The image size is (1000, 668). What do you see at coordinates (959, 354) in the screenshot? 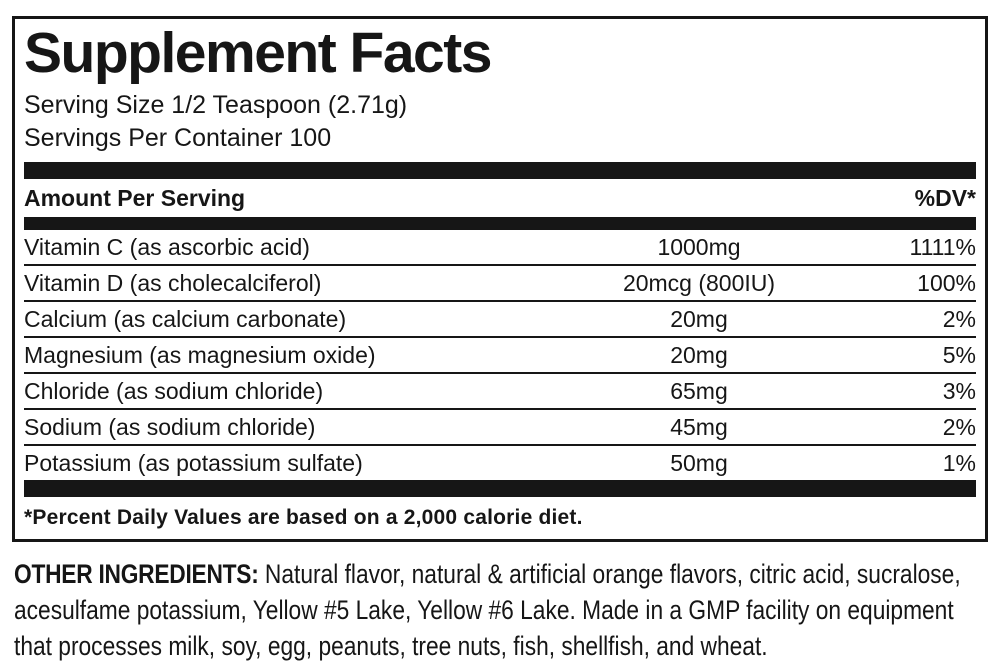
I see `nutrient-dv: 5%` at bounding box center [959, 354].